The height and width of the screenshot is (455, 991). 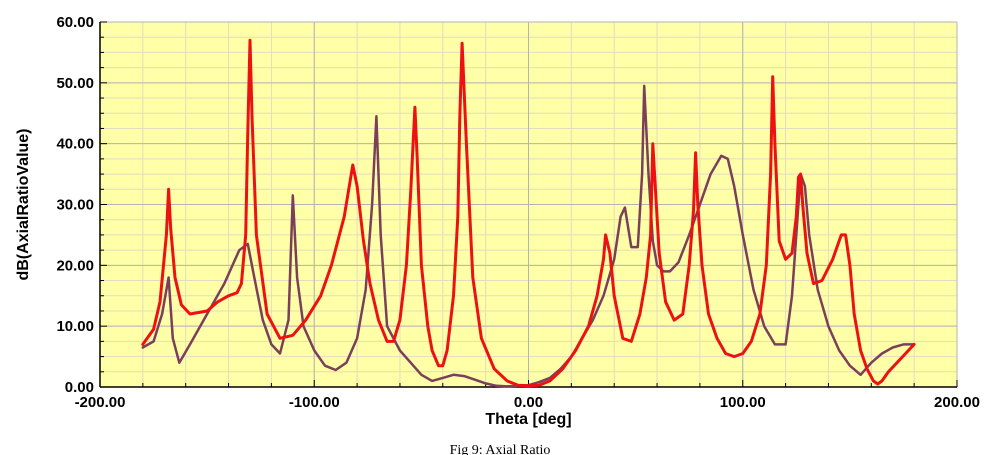 What do you see at coordinates (79, 387) in the screenshot?
I see `y-tick-label: 0.00` at bounding box center [79, 387].